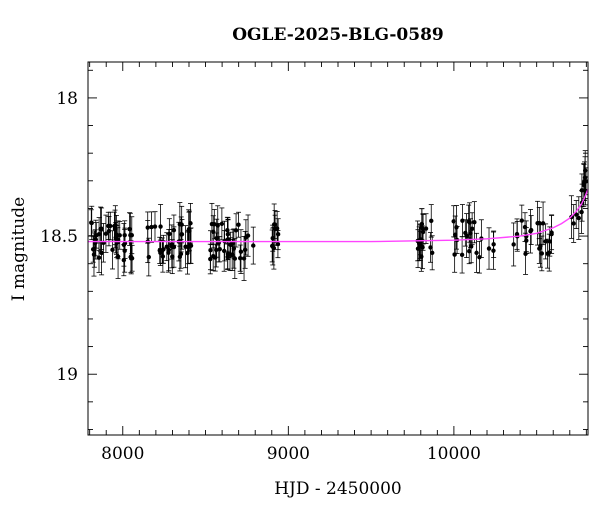  I want to click on y-tick-label: 18, so click(67, 99).